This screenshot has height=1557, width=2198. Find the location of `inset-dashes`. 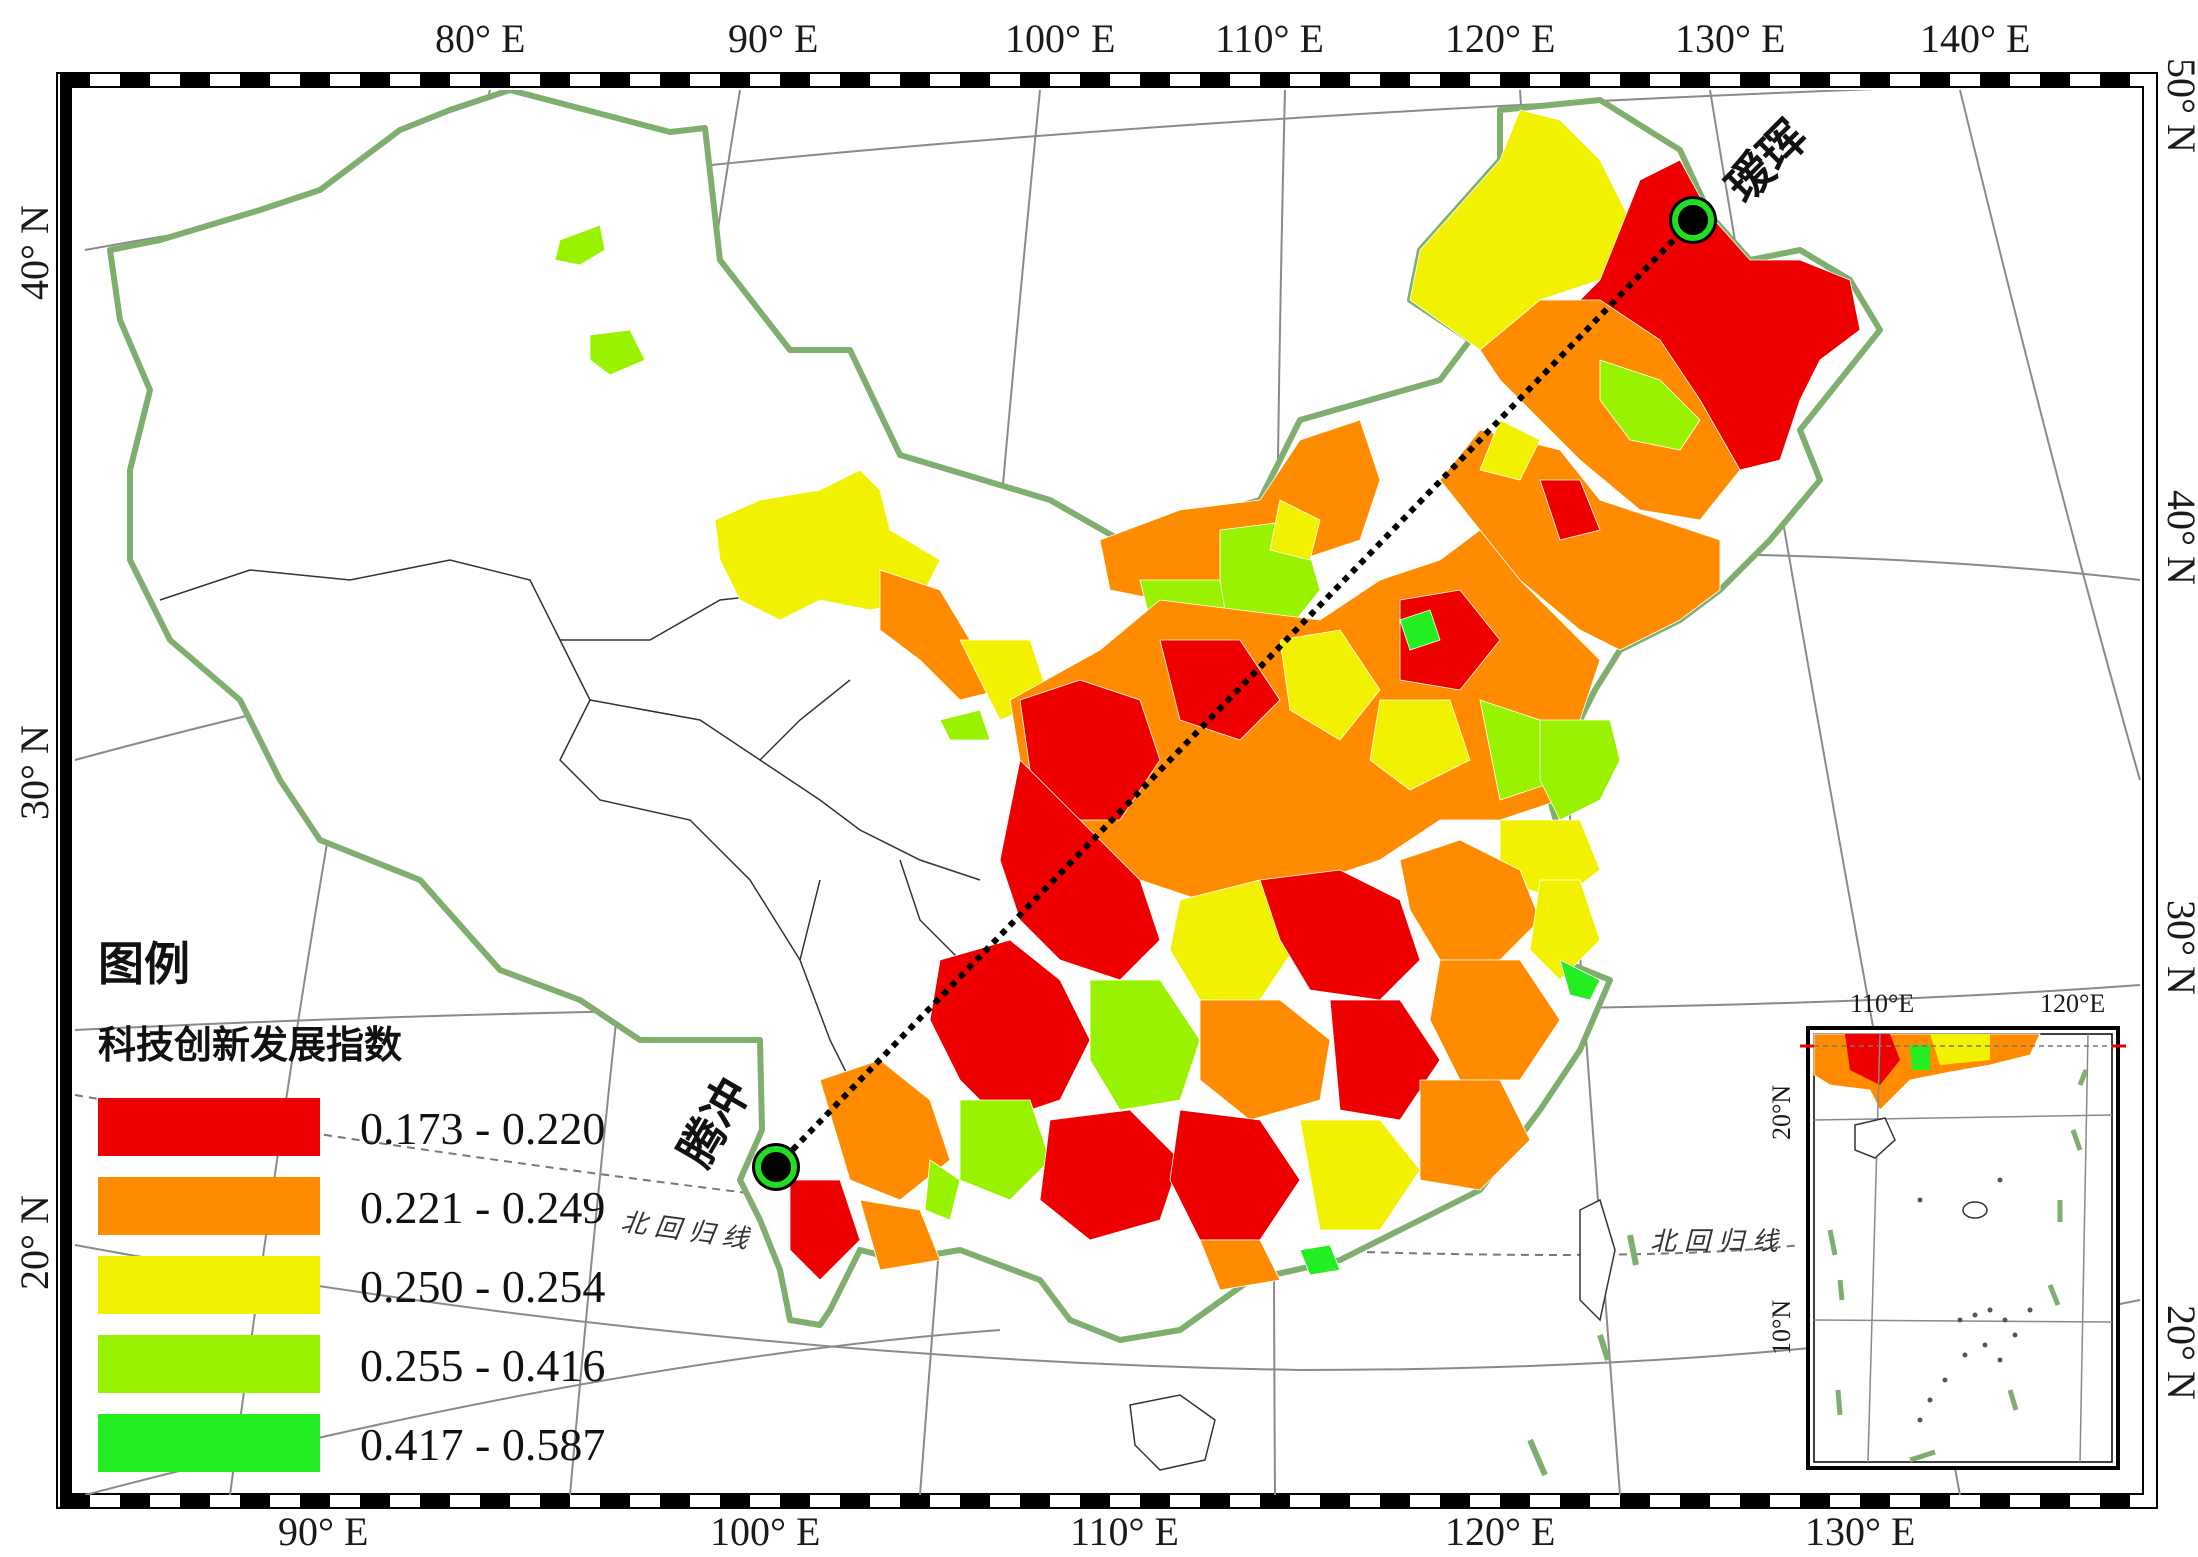

inset-dashes is located at coordinates (1958, 1266).